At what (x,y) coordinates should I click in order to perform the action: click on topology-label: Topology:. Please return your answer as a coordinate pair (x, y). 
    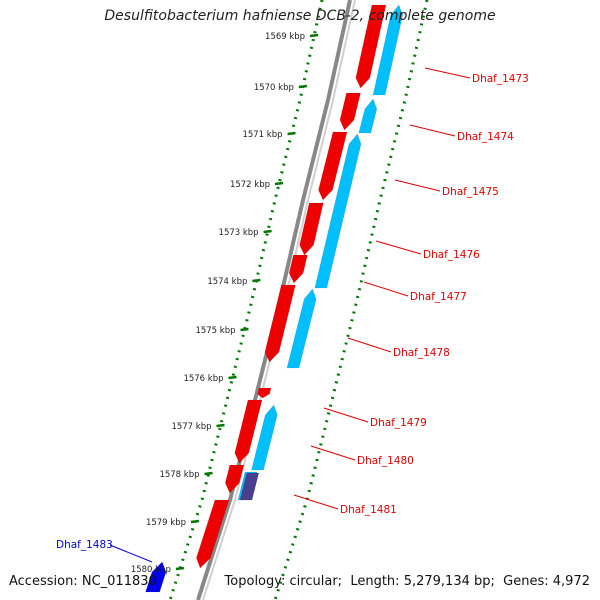
    Looking at the image, I should click on (255, 581).